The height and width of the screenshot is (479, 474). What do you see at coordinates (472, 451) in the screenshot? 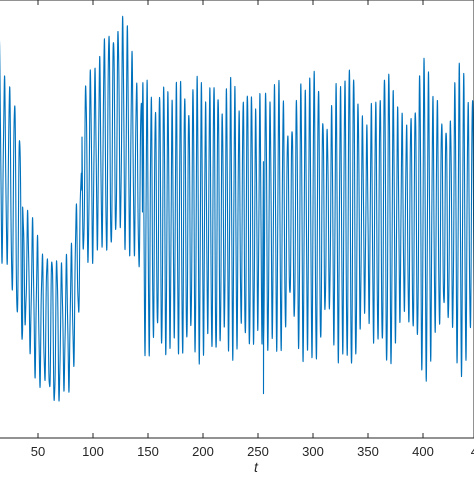
I see `x-tick-label: 45` at bounding box center [472, 451].